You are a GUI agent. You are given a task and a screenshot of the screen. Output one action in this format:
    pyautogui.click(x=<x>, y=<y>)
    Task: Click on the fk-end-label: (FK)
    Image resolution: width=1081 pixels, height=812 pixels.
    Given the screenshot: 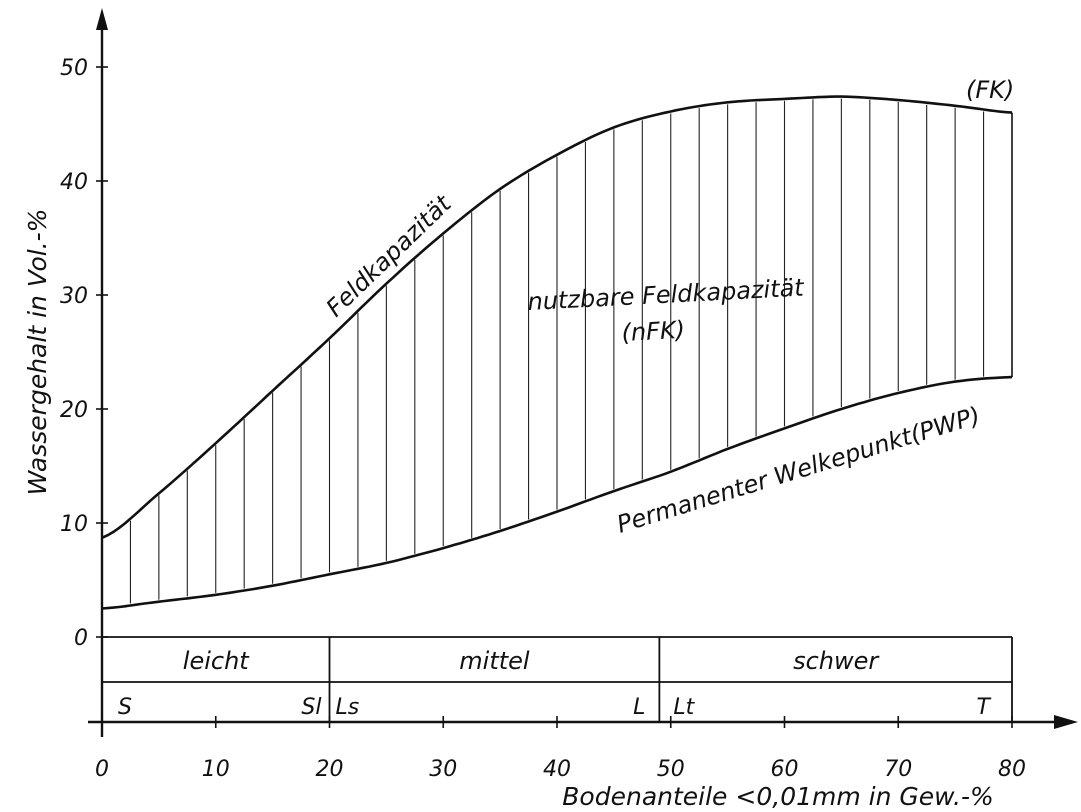 What is the action you would take?
    pyautogui.click(x=990, y=90)
    